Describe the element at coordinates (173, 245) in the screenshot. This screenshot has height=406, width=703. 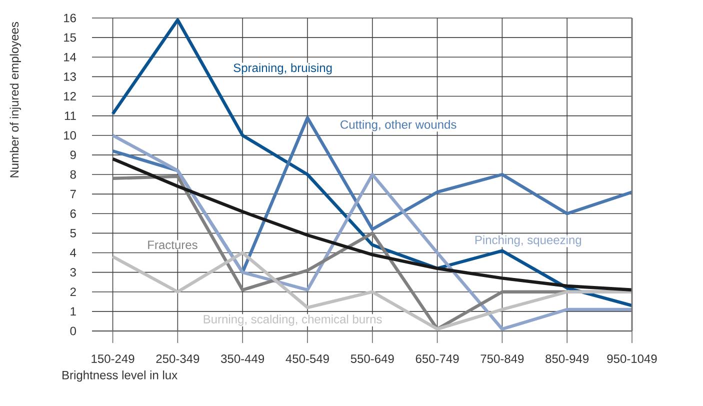
I see `series-label: Fractures` at that location.